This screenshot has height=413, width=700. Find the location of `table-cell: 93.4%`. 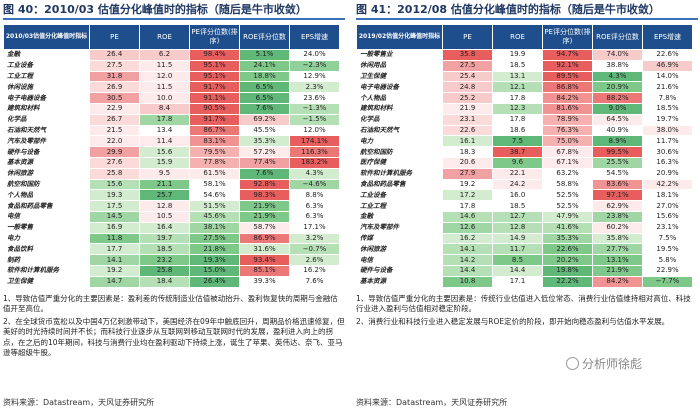

table-cell: 93.4% is located at coordinates (264, 260).